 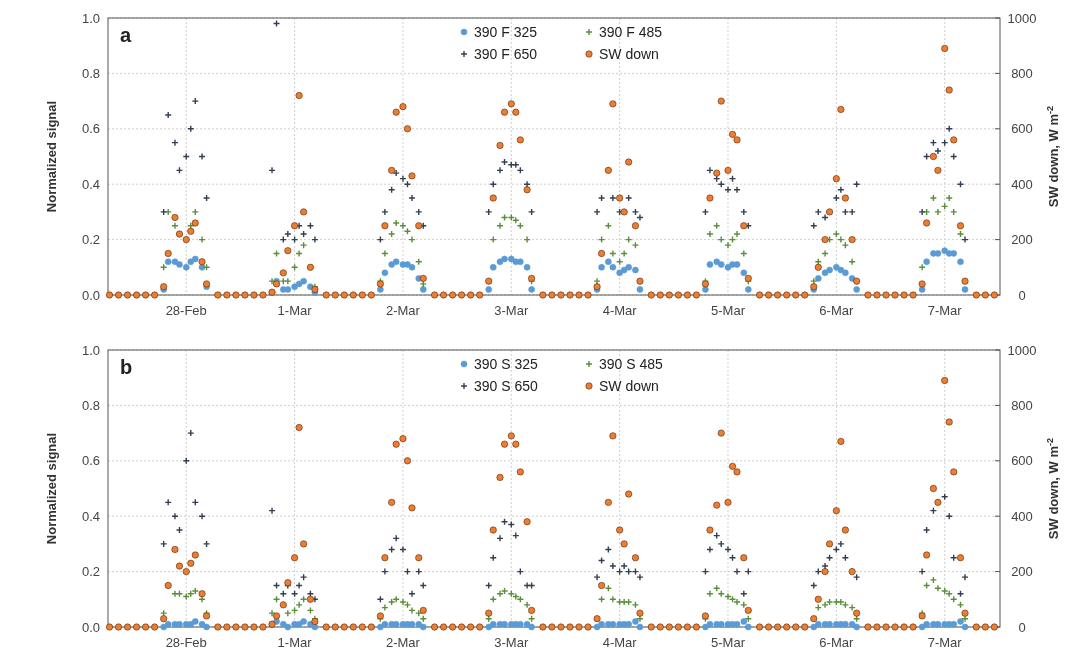 What do you see at coordinates (631, 363) in the screenshot?
I see `legend-label: 390 S 485` at bounding box center [631, 363].